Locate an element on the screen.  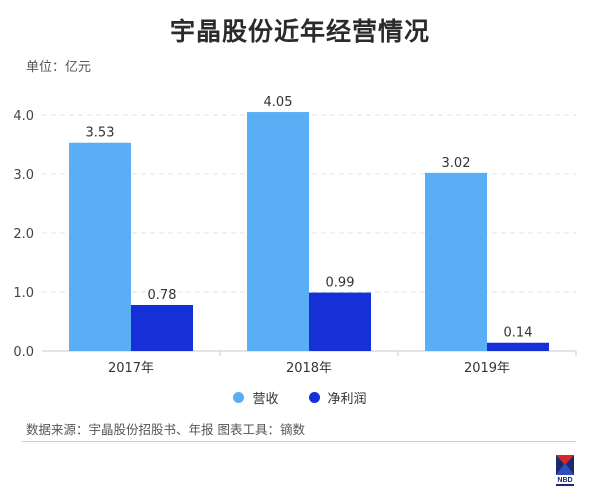
x-tick-label: 2019年 is located at coordinates (487, 368).